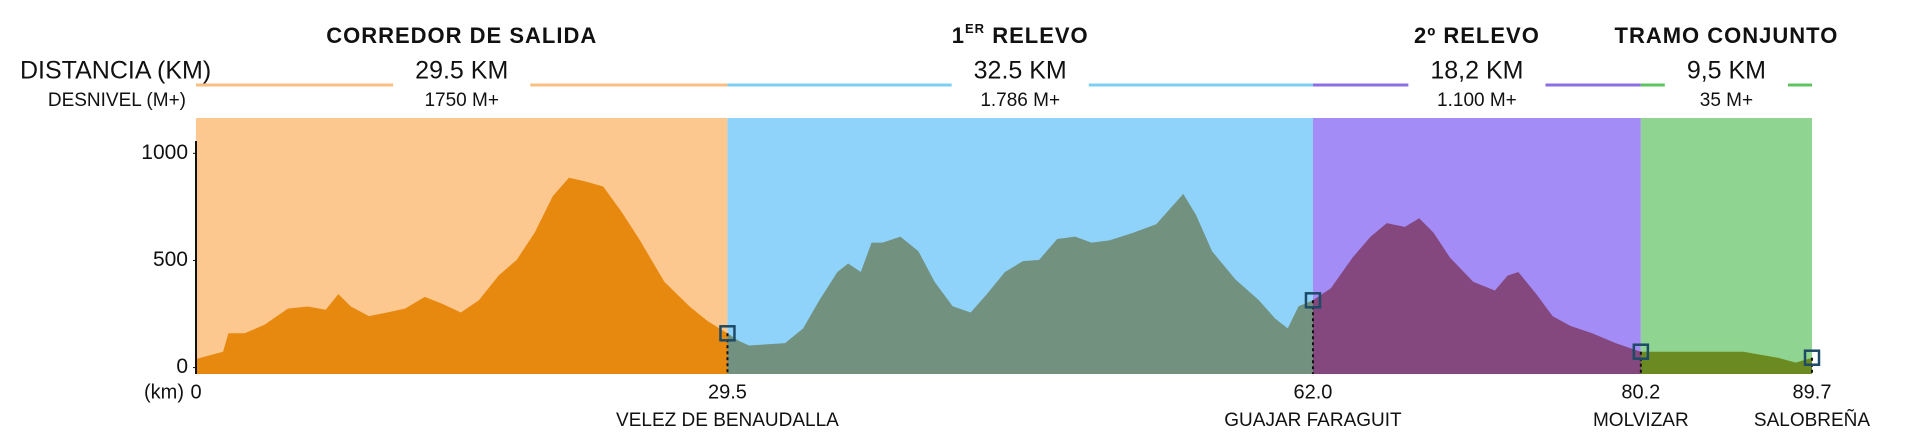 This screenshot has width=1920, height=447. Describe the element at coordinates (1726, 100) in the screenshot. I see `segment-desnivel: 35 M+` at that location.